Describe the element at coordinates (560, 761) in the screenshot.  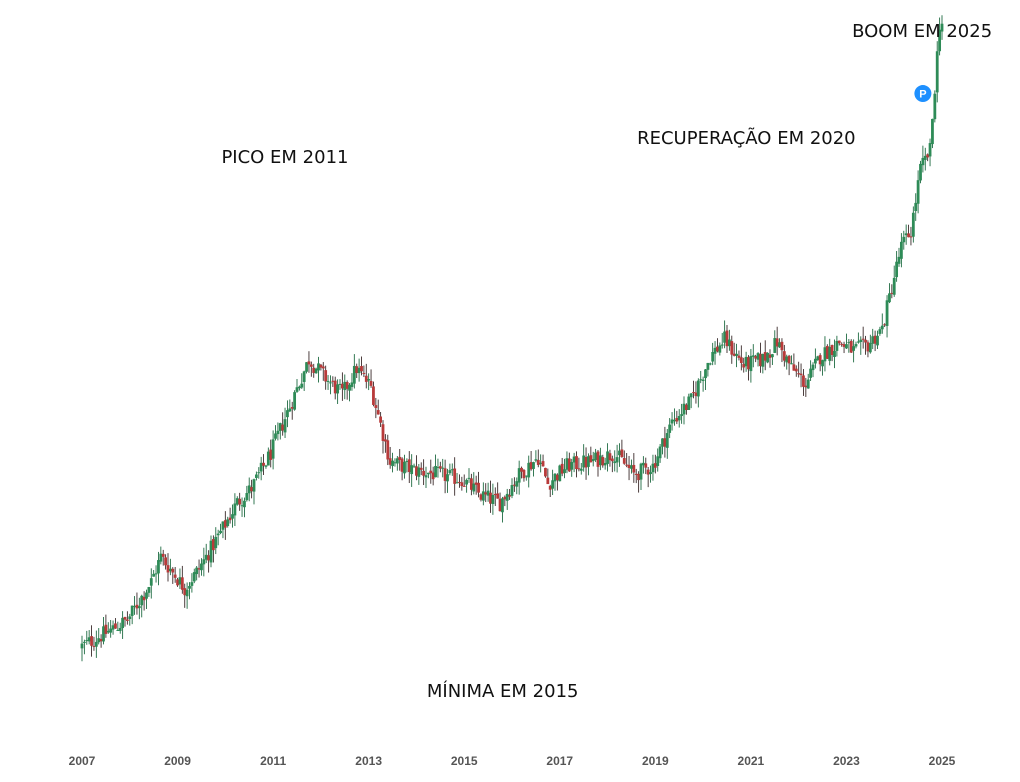
I see `x-tick-label: 2017` at that location.